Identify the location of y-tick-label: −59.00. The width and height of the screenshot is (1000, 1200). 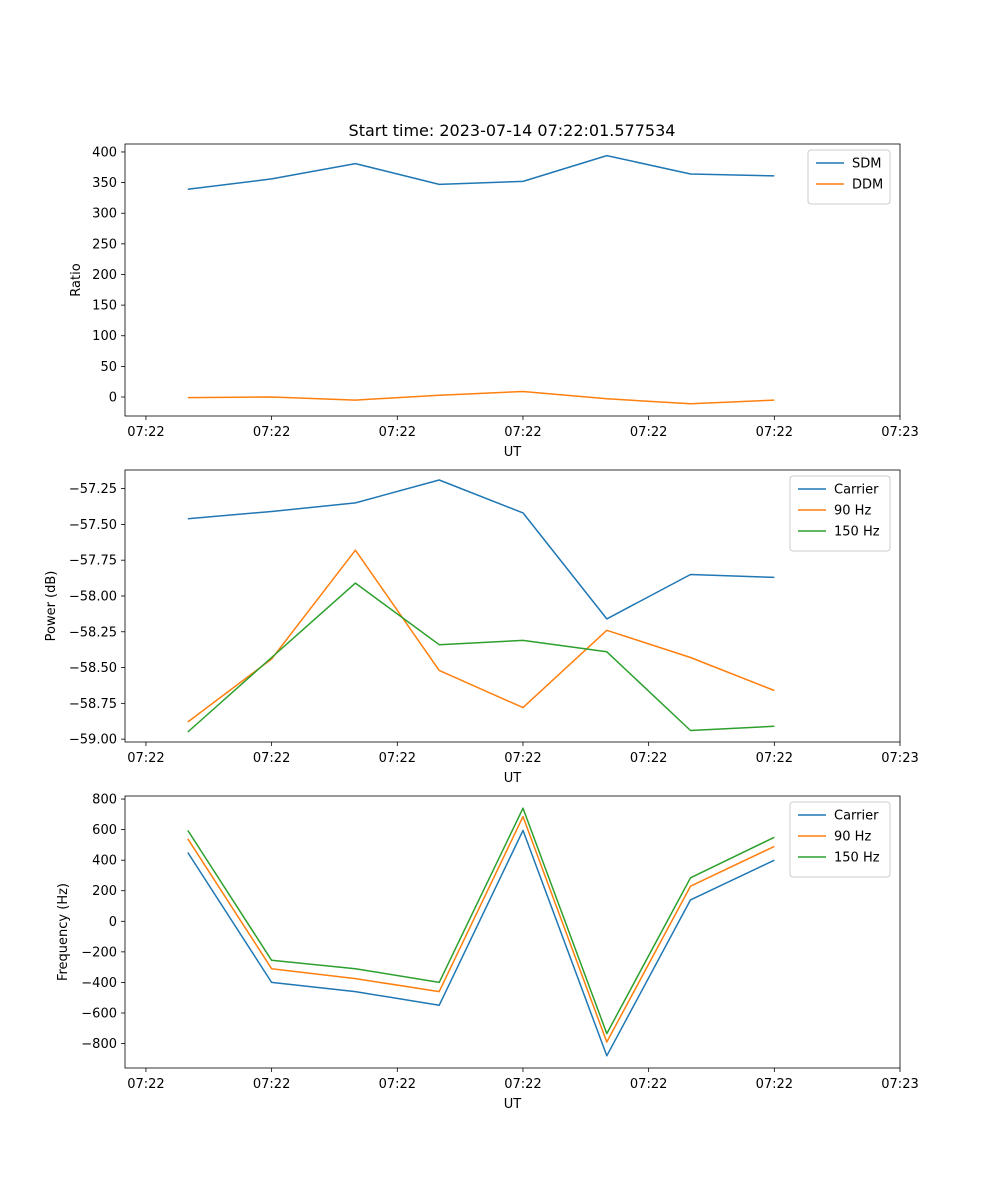
(93, 740).